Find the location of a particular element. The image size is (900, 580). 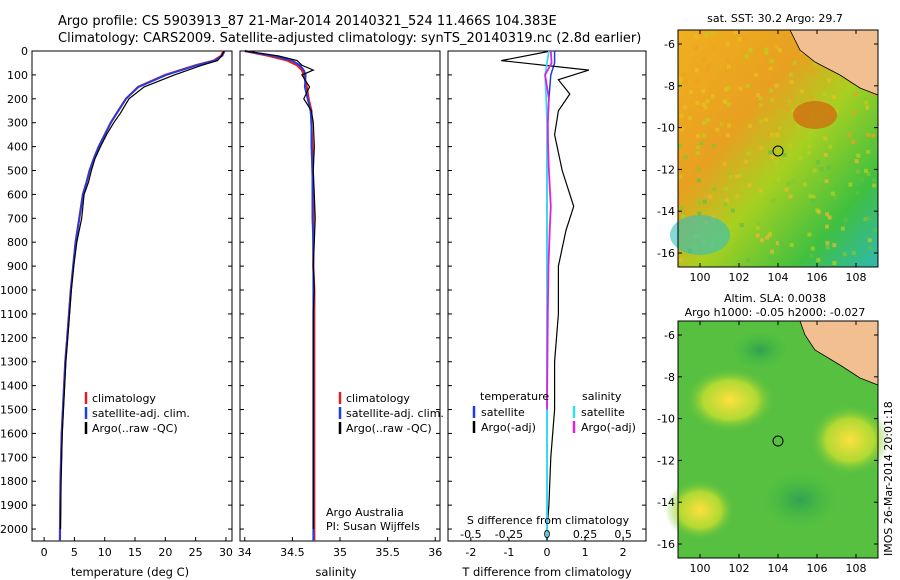

depth-tick-label: 1400 is located at coordinates (14, 386).